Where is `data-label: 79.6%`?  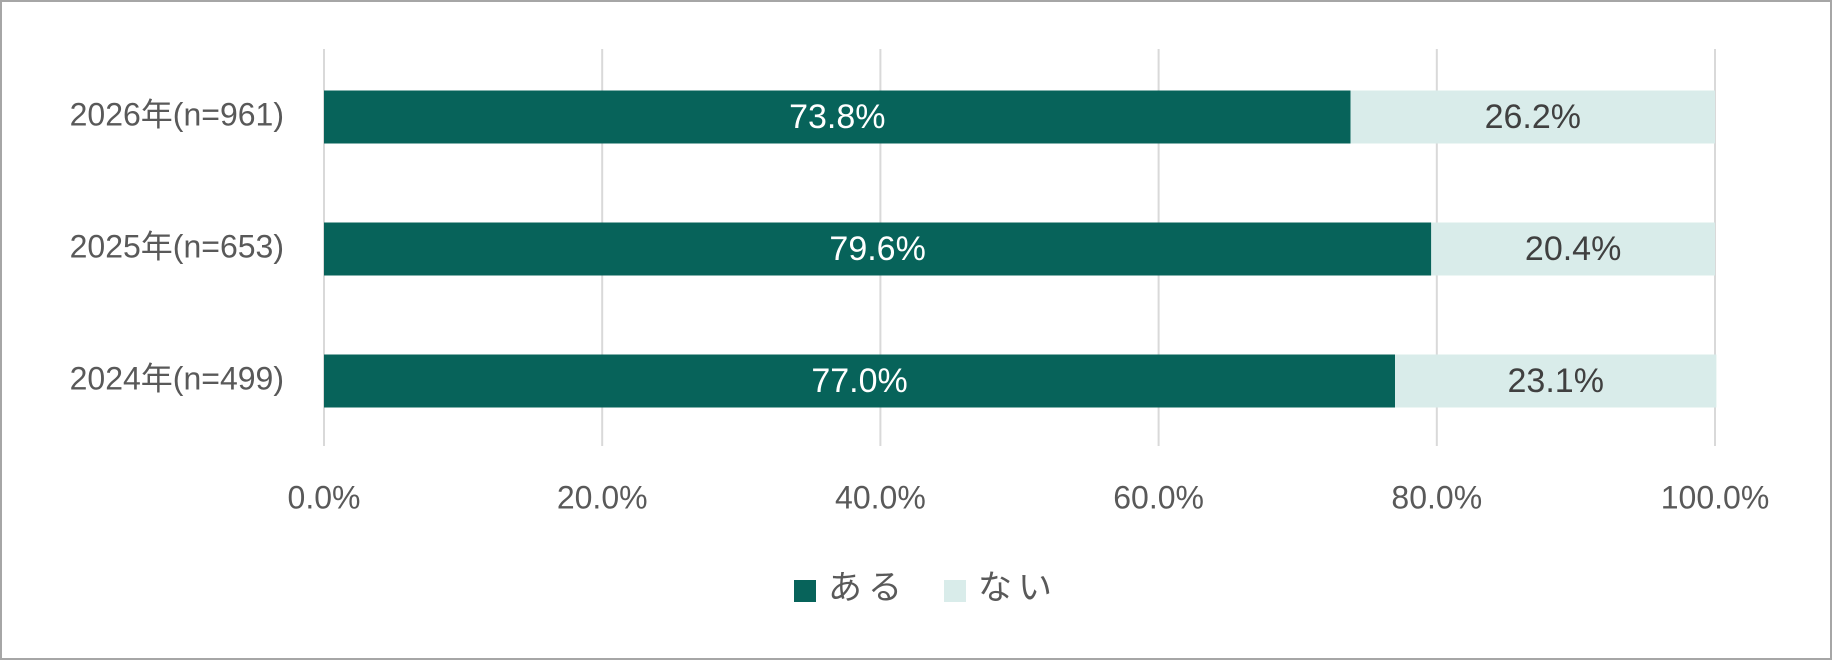 data-label: 79.6% is located at coordinates (877, 249).